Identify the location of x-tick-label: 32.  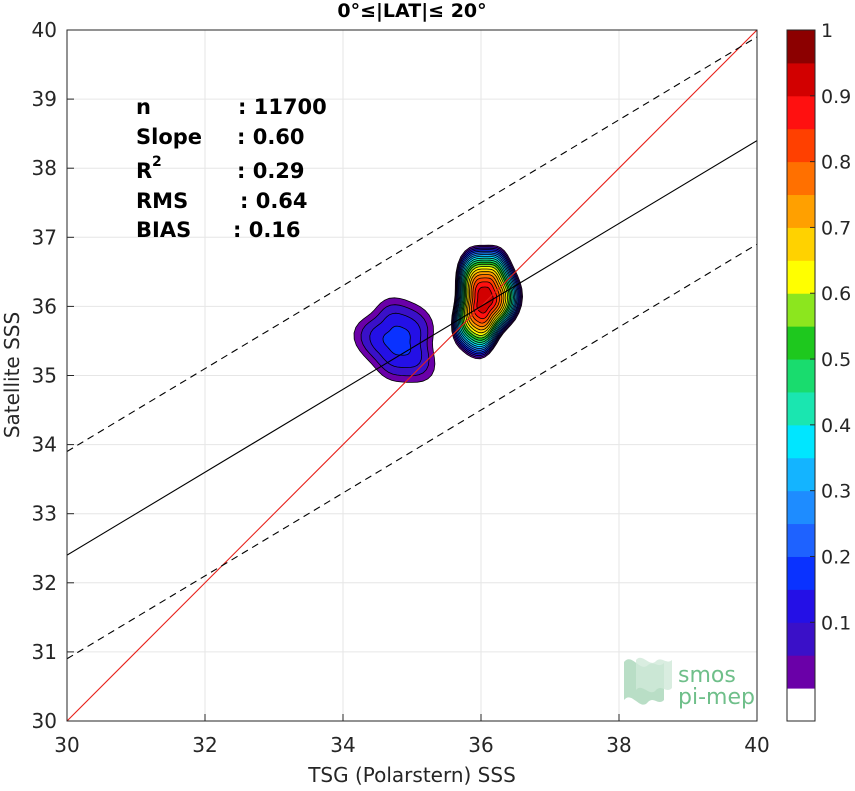
(204, 745).